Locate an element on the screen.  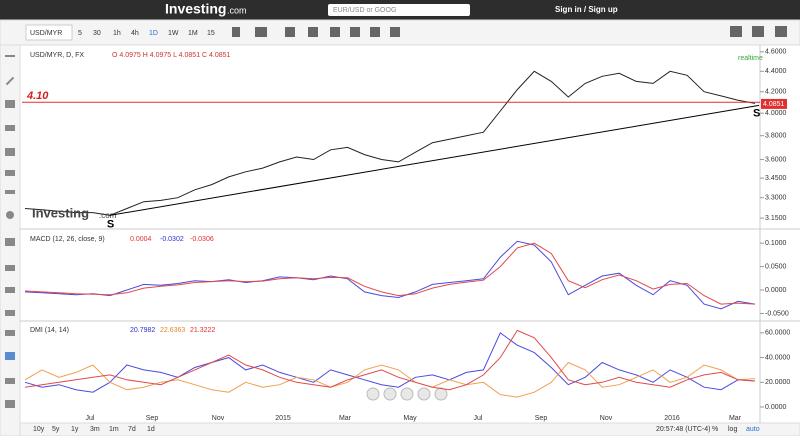
symbol: USD/MYR is located at coordinates (46, 33).